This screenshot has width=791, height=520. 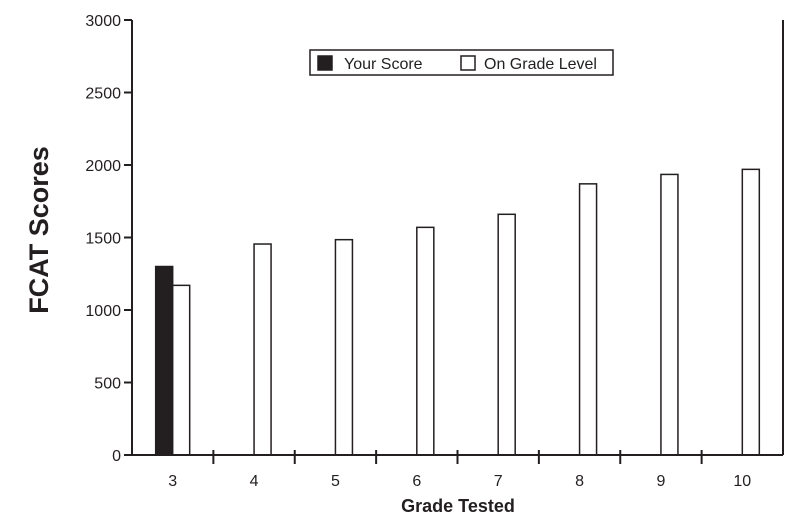 I want to click on legend: Your Score On Grade Level, so click(x=461, y=62).